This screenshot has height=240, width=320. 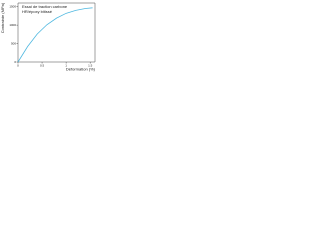 What do you see at coordinates (81, 69) in the screenshot?
I see `x-axis-label: Déformation (%)` at bounding box center [81, 69].